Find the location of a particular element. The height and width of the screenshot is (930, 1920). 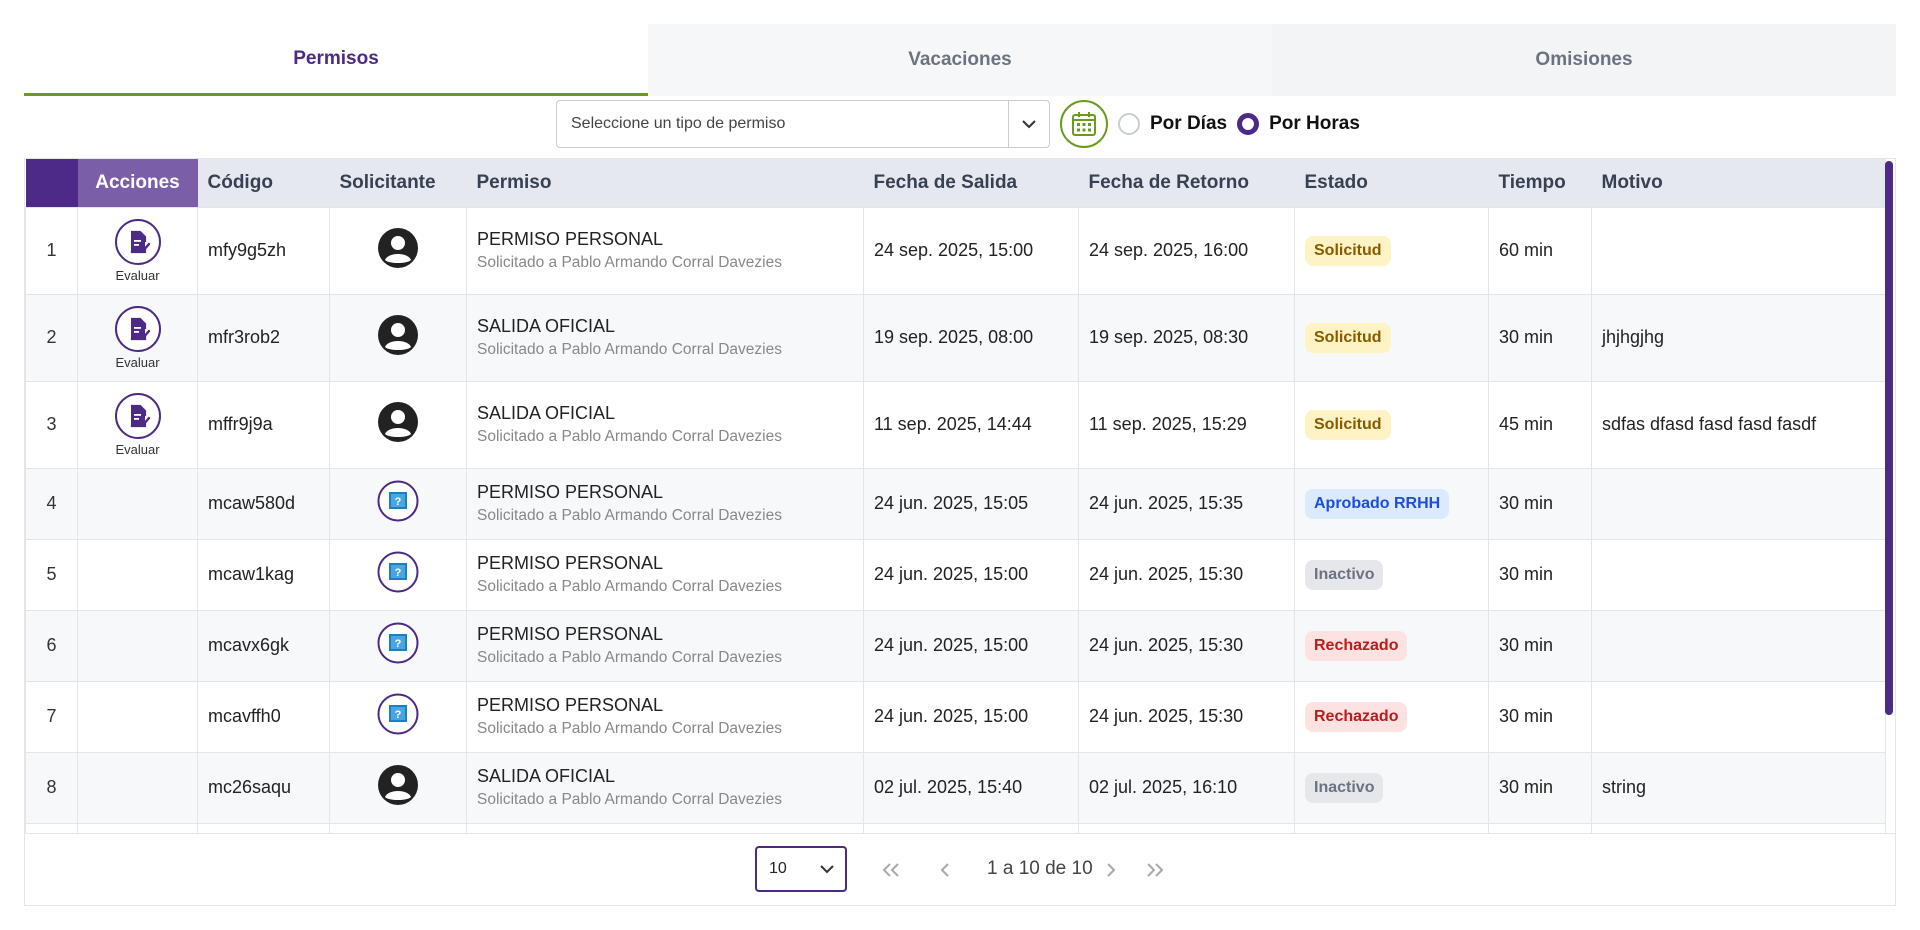

row-motivo: sdfas dfasd fasd fasd fasdf is located at coordinates (1738, 424).